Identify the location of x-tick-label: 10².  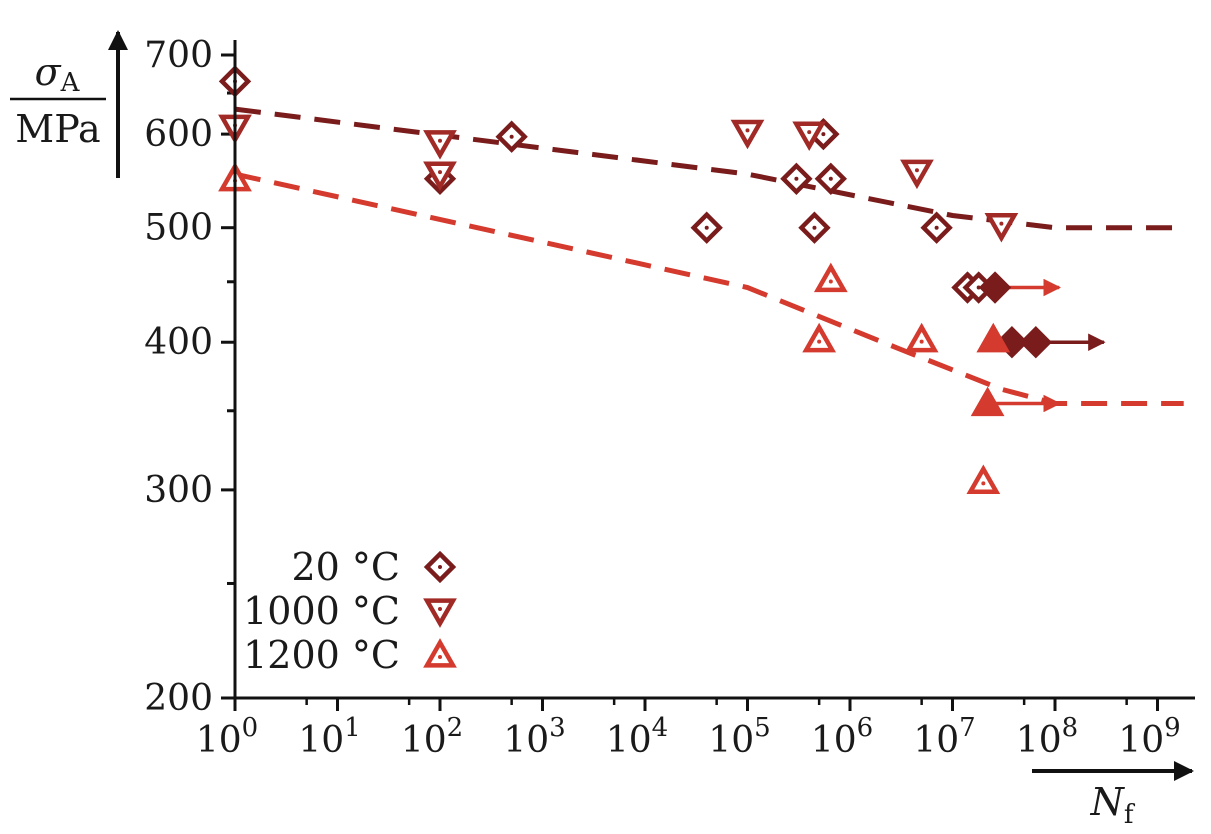
(432, 737).